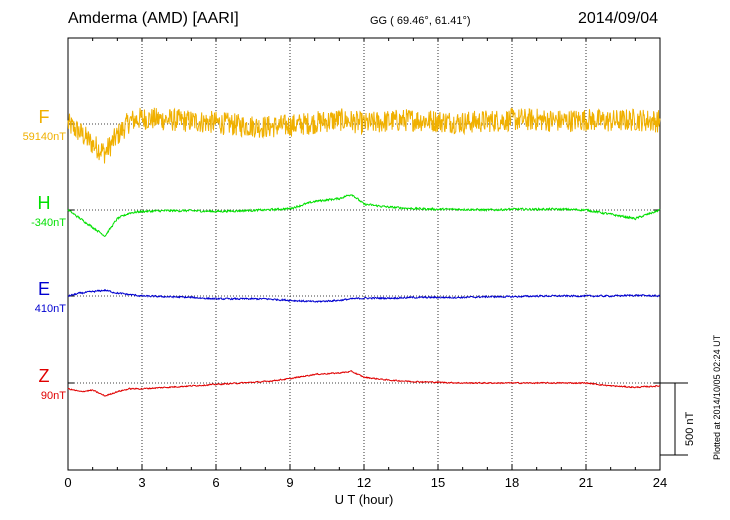 Image resolution: width=730 pixels, height=520 pixels. I want to click on observation-date: 2014/09/04, so click(618, 18).